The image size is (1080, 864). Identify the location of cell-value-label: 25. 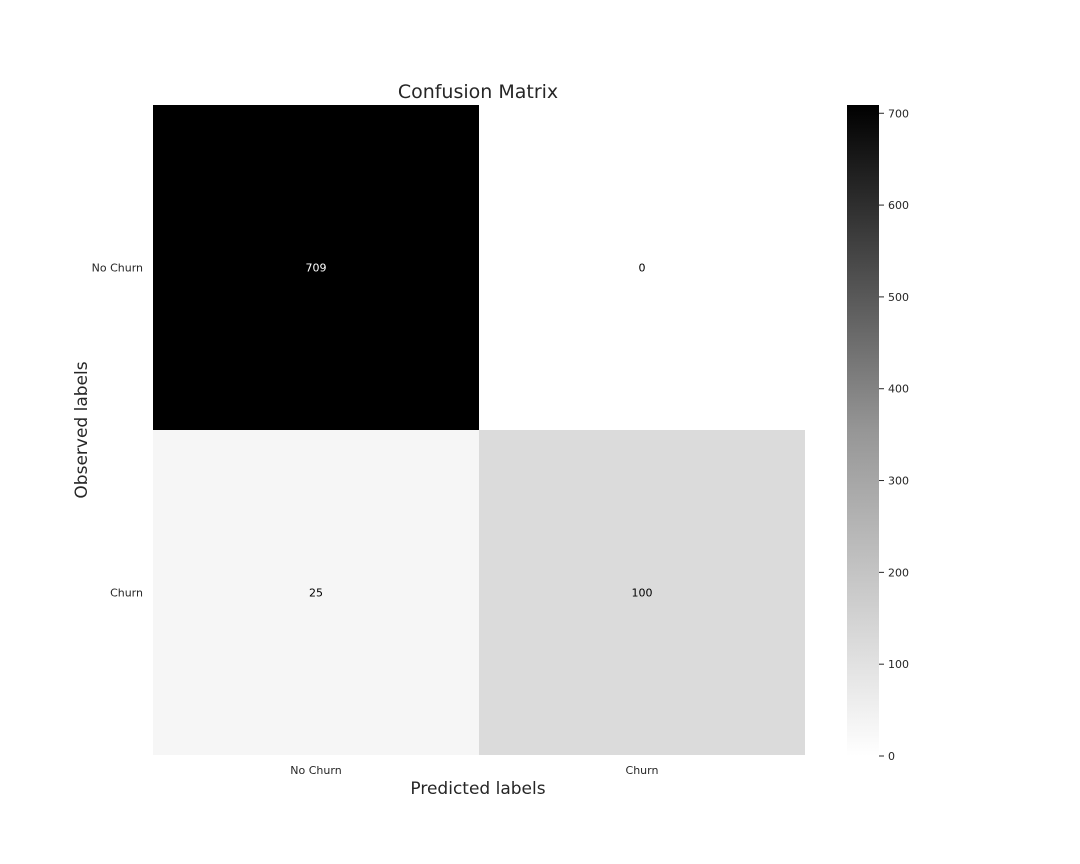
(316, 593).